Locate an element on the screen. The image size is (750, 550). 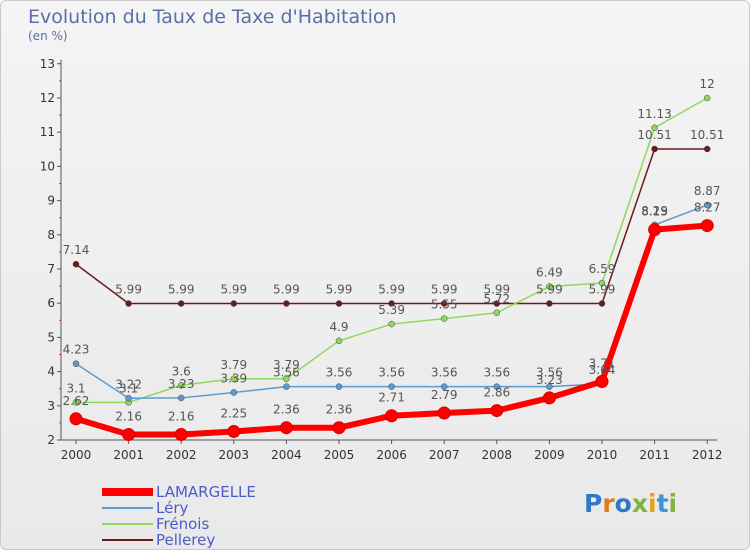
y-tick-label: 13 is located at coordinates (47, 64).